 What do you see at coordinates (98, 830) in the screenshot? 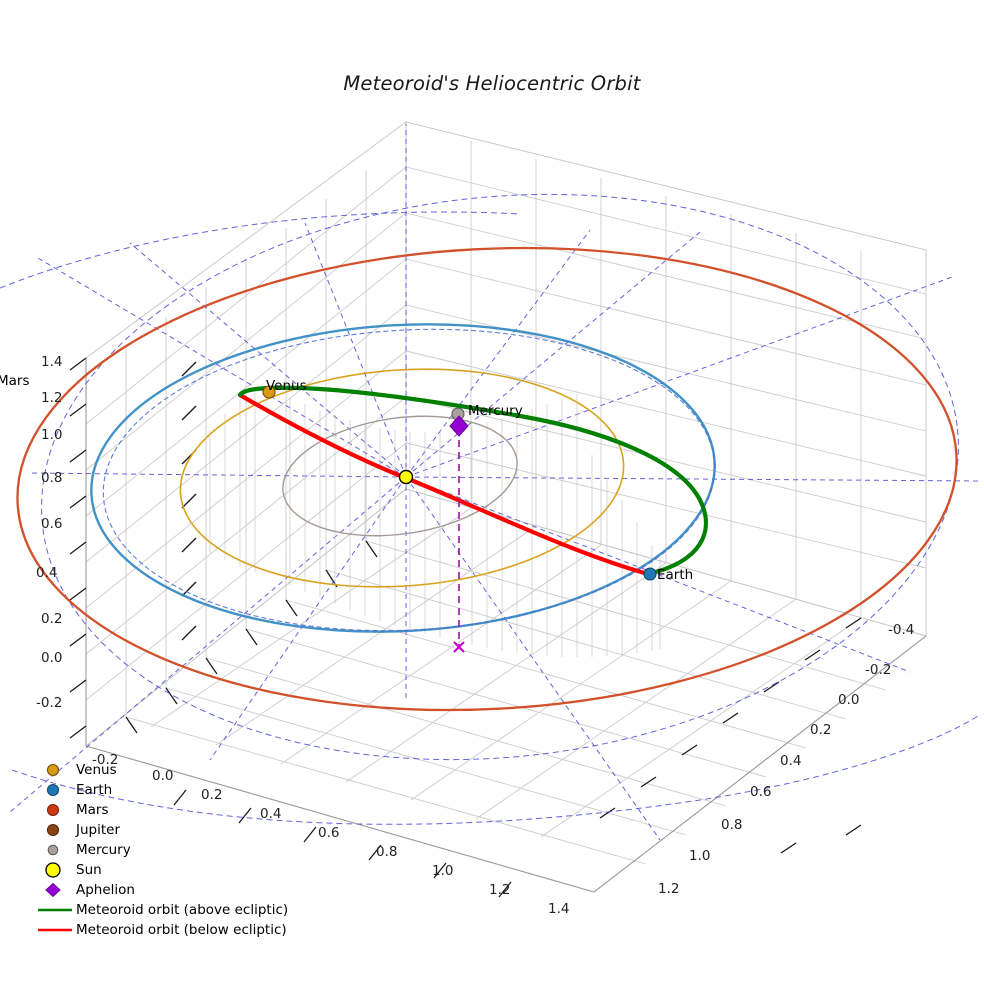
I see `legend-label-jupiter: Jupiter` at bounding box center [98, 830].